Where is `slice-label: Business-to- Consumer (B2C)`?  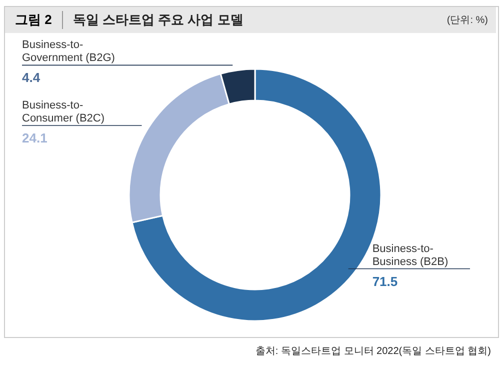
slice-label: Business-to- Consumer (B2C) is located at coordinates (63, 112).